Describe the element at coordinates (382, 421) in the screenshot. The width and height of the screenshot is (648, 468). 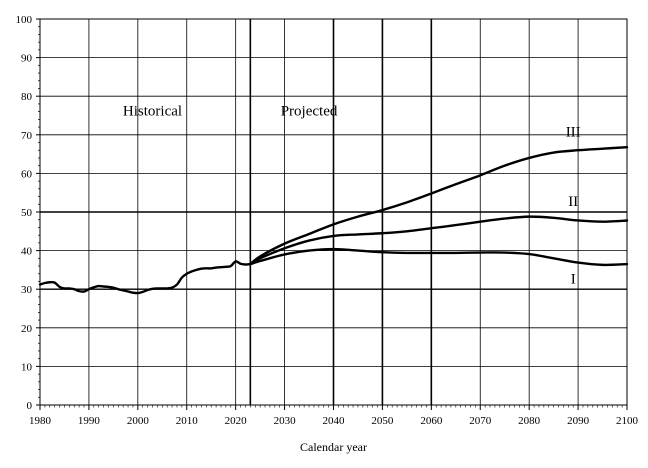
I see `x-tick-label: 2050` at that location.